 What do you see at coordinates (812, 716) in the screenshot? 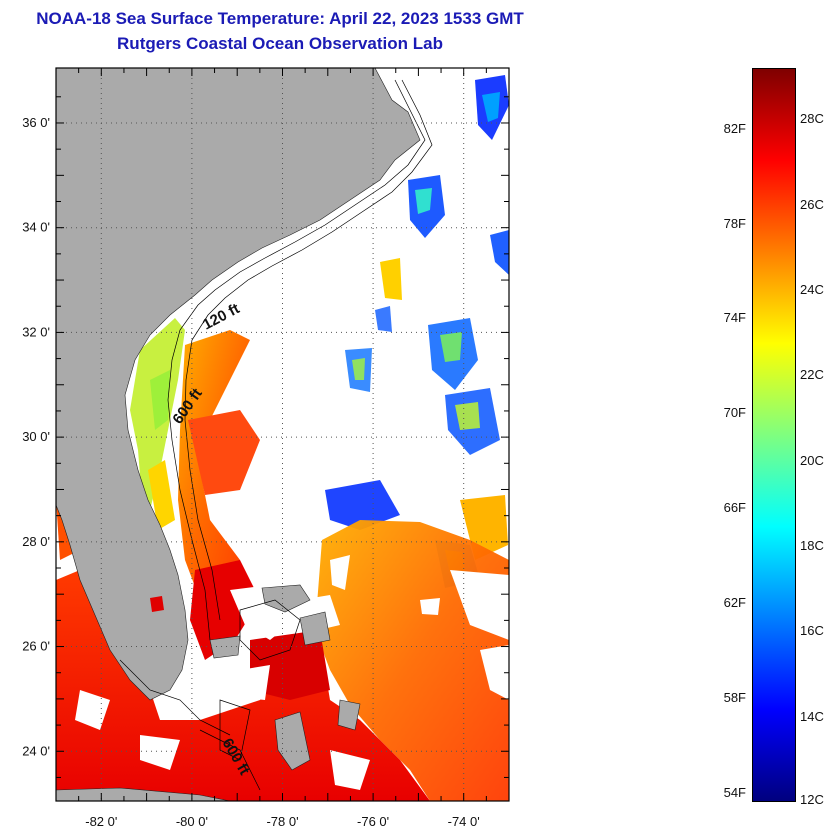
I see `colorbar-celsius-label: 14C` at bounding box center [812, 716].